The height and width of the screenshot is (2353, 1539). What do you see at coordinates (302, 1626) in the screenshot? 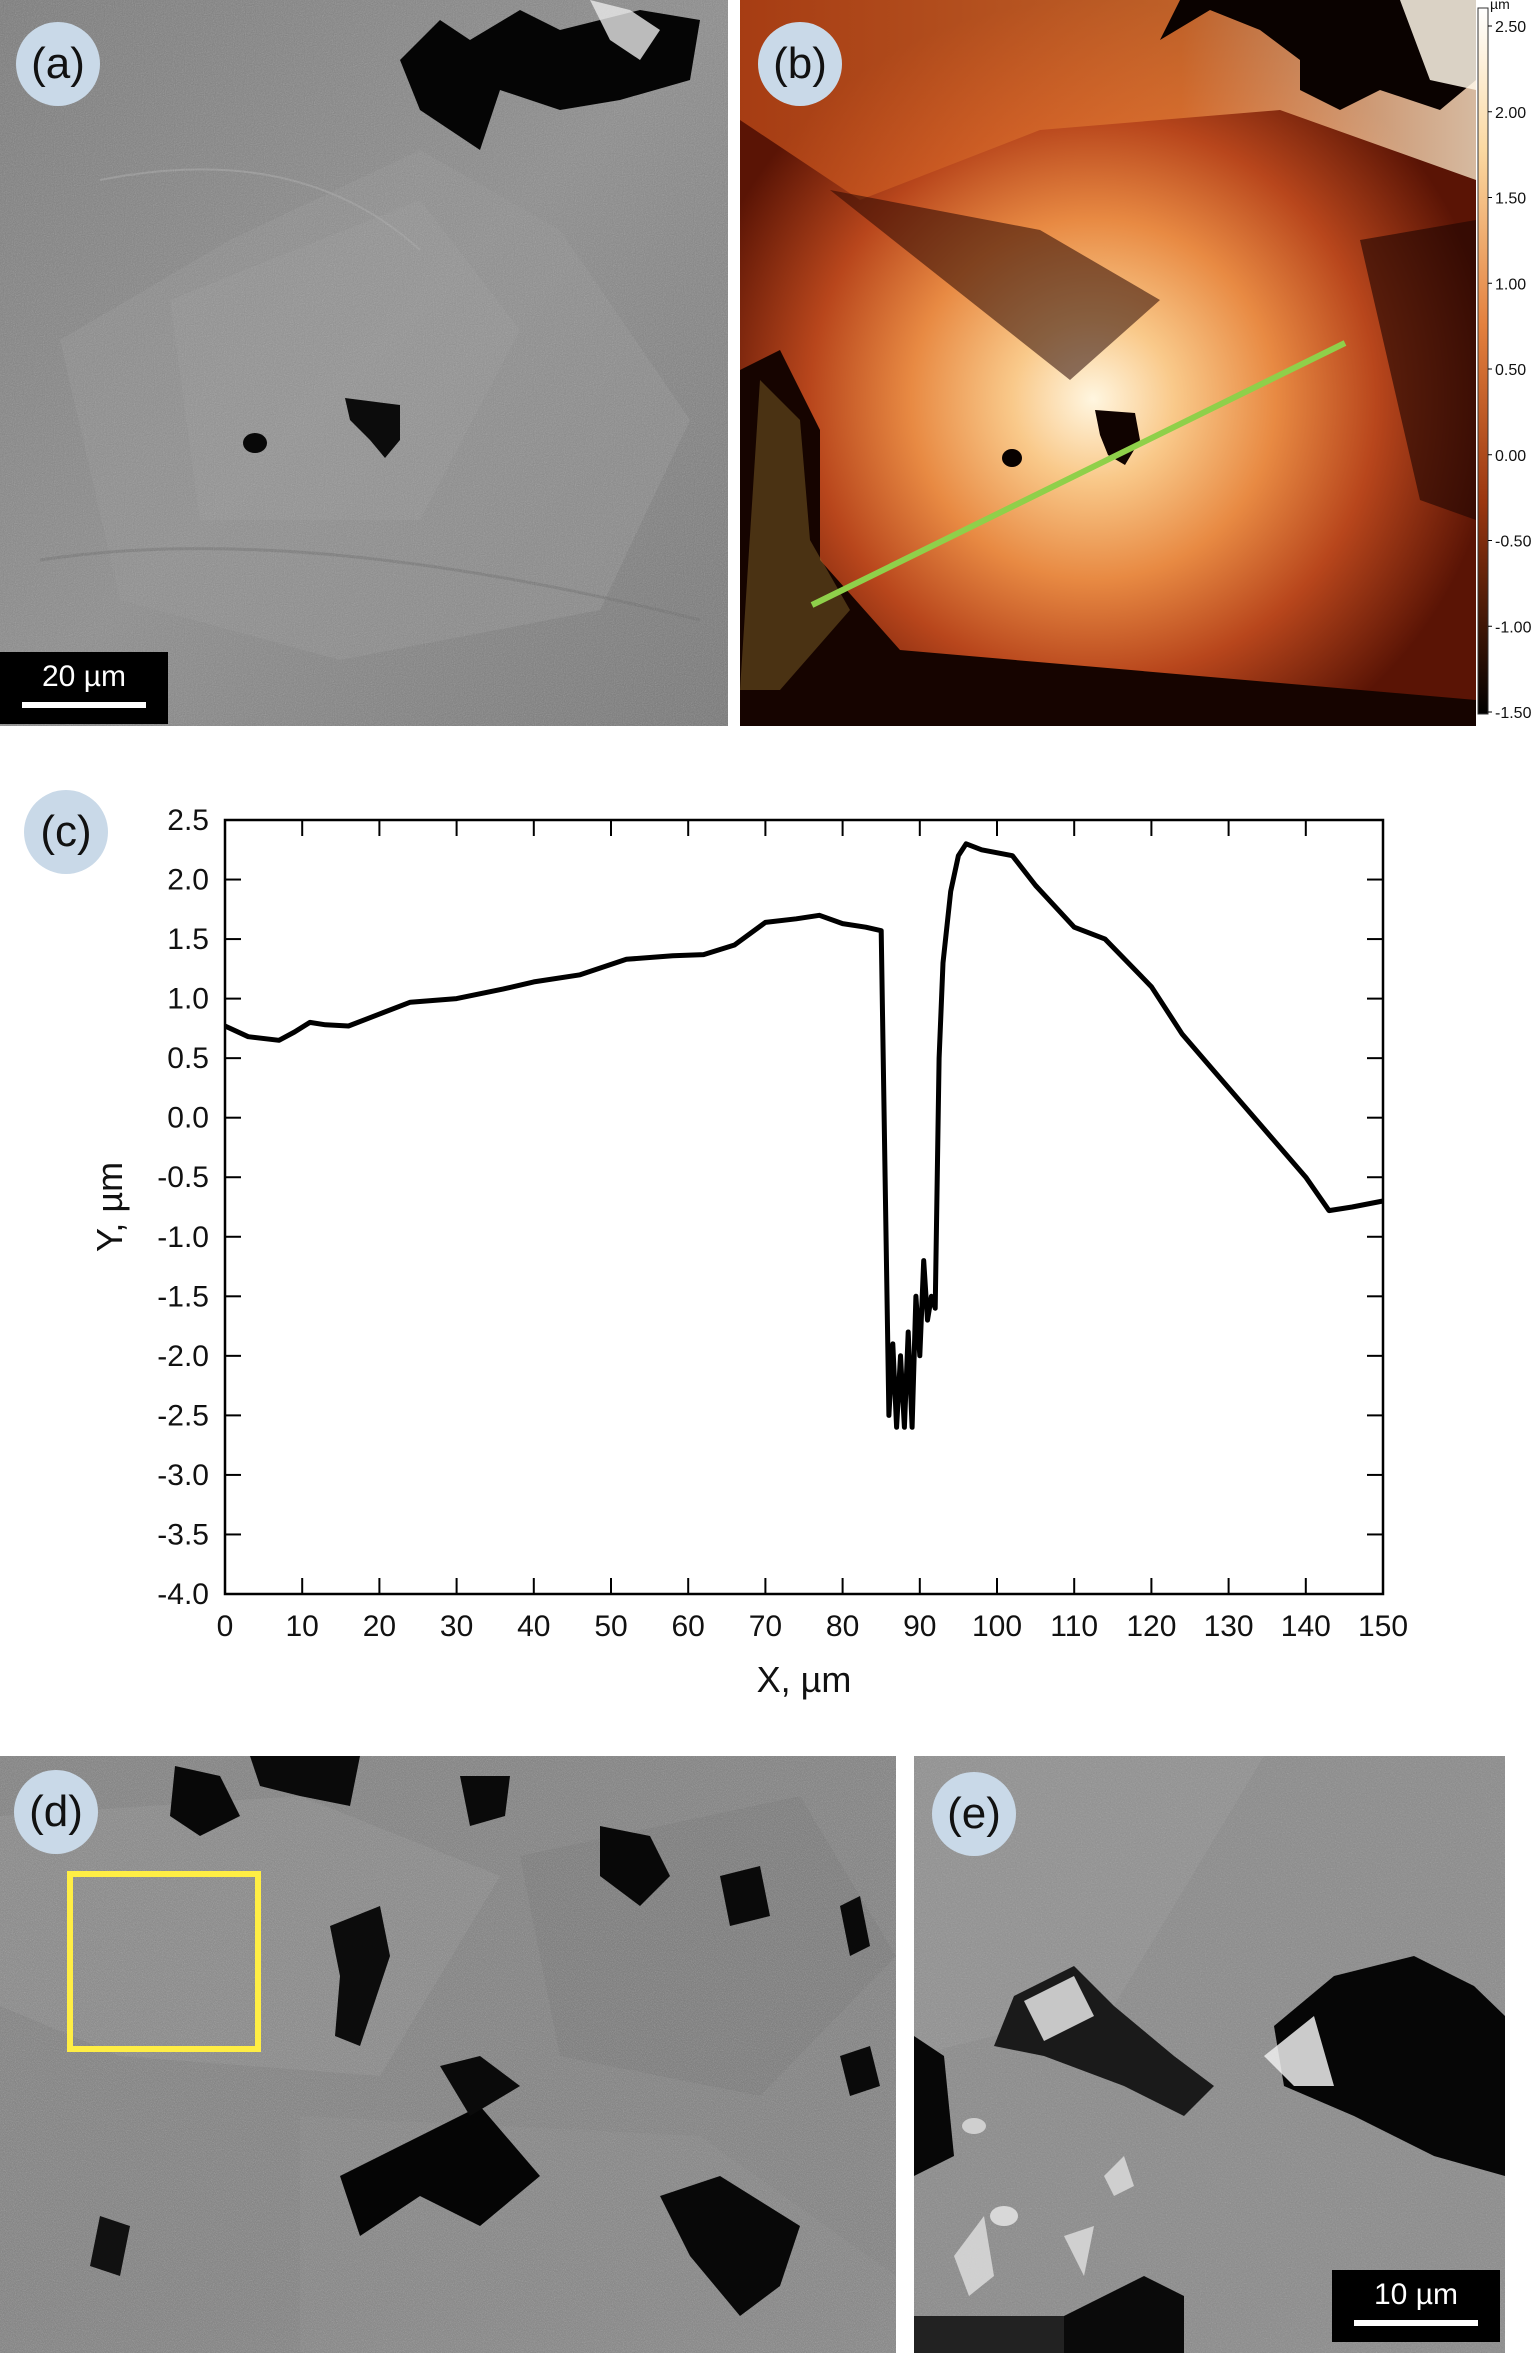
I see `x-tick-label: 10` at bounding box center [302, 1626].